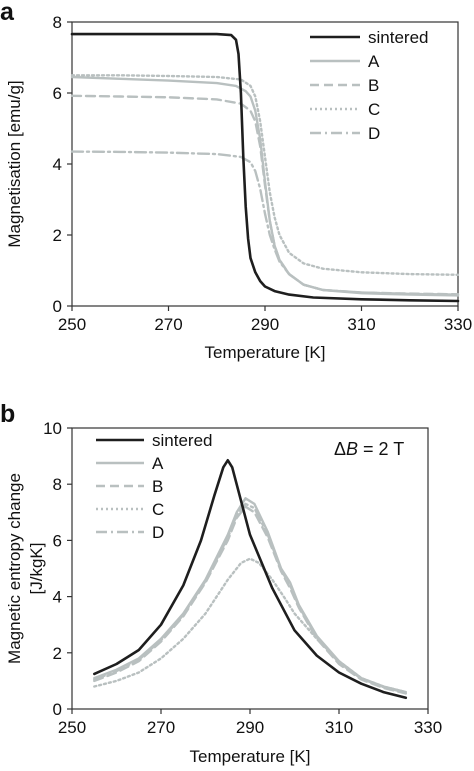 Image resolution: width=474 pixels, height=771 pixels. I want to click on series-line-c, so click(250, 625).